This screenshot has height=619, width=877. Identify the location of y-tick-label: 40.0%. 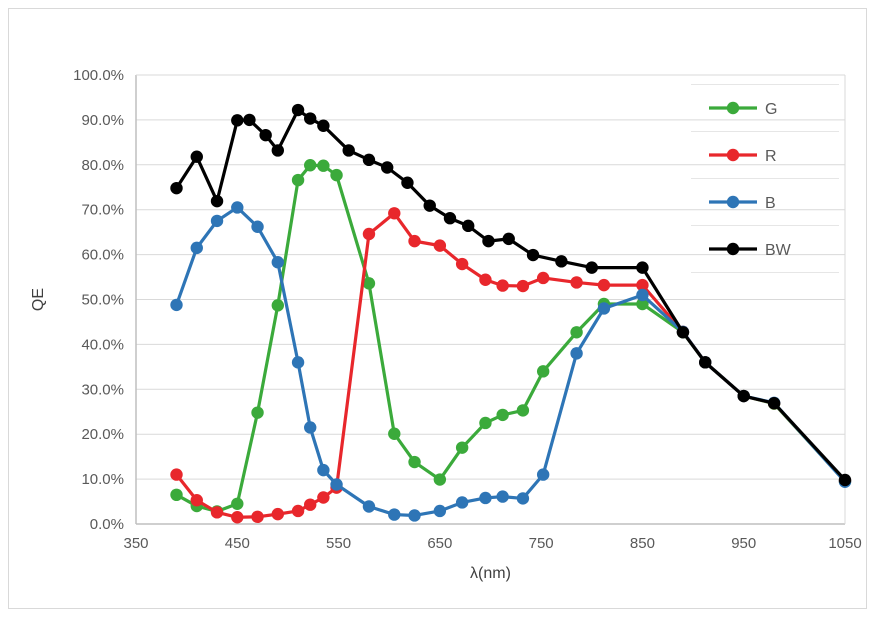
(102, 344).